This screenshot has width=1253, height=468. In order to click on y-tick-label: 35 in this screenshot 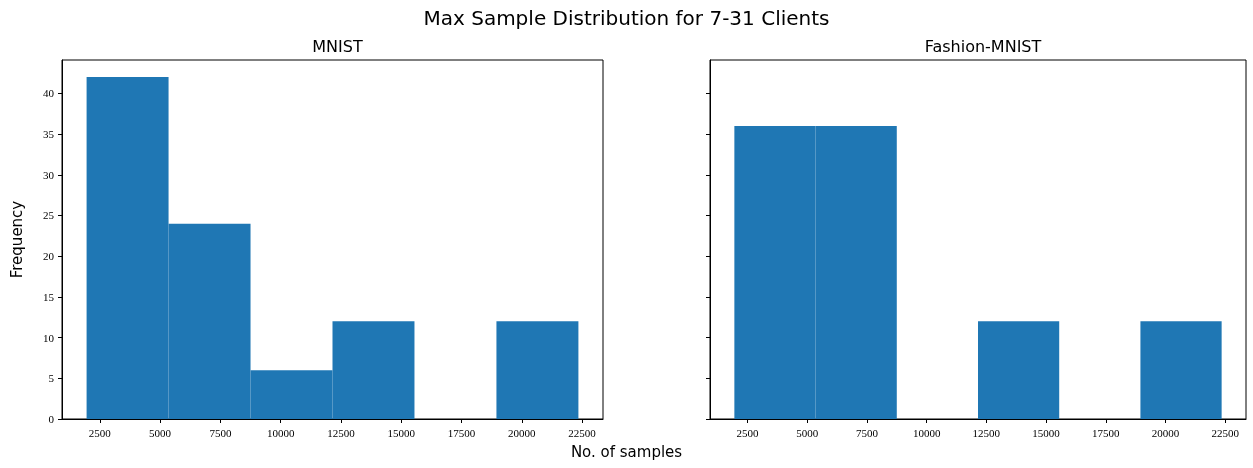, I will do `click(49, 134)`.